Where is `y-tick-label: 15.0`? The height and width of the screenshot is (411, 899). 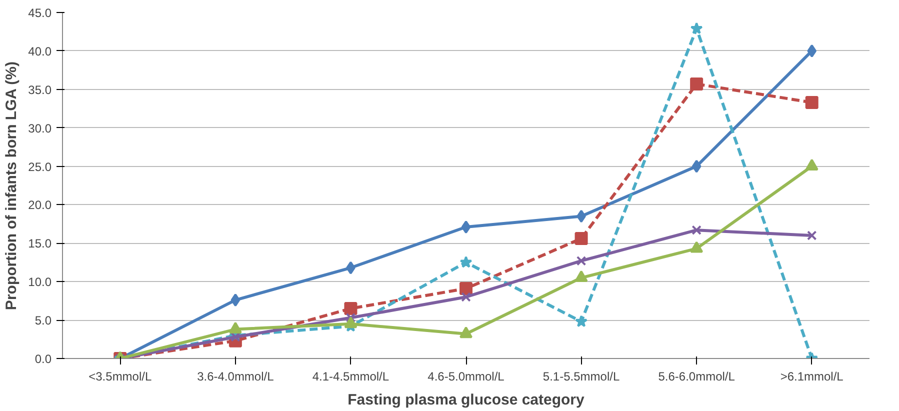 y-tick-label: 15.0 is located at coordinates (40, 243).